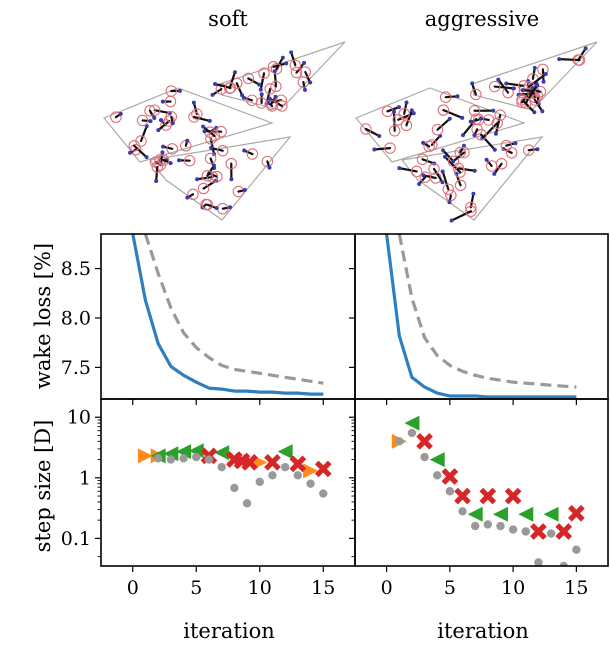 This screenshot has width=610, height=648. Describe the element at coordinates (482, 19) in the screenshot. I see `column-title-aggressive: aggressive` at that location.